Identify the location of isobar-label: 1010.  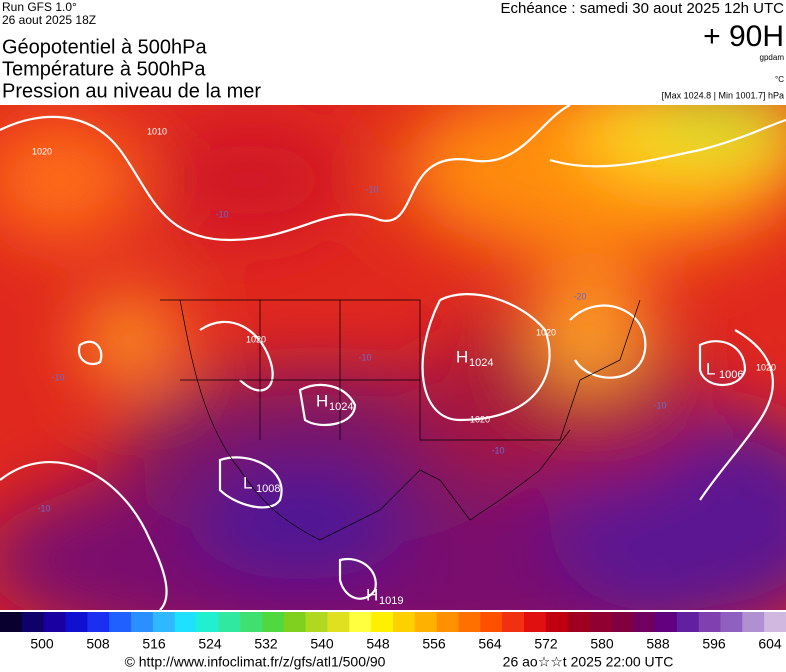
(157, 131).